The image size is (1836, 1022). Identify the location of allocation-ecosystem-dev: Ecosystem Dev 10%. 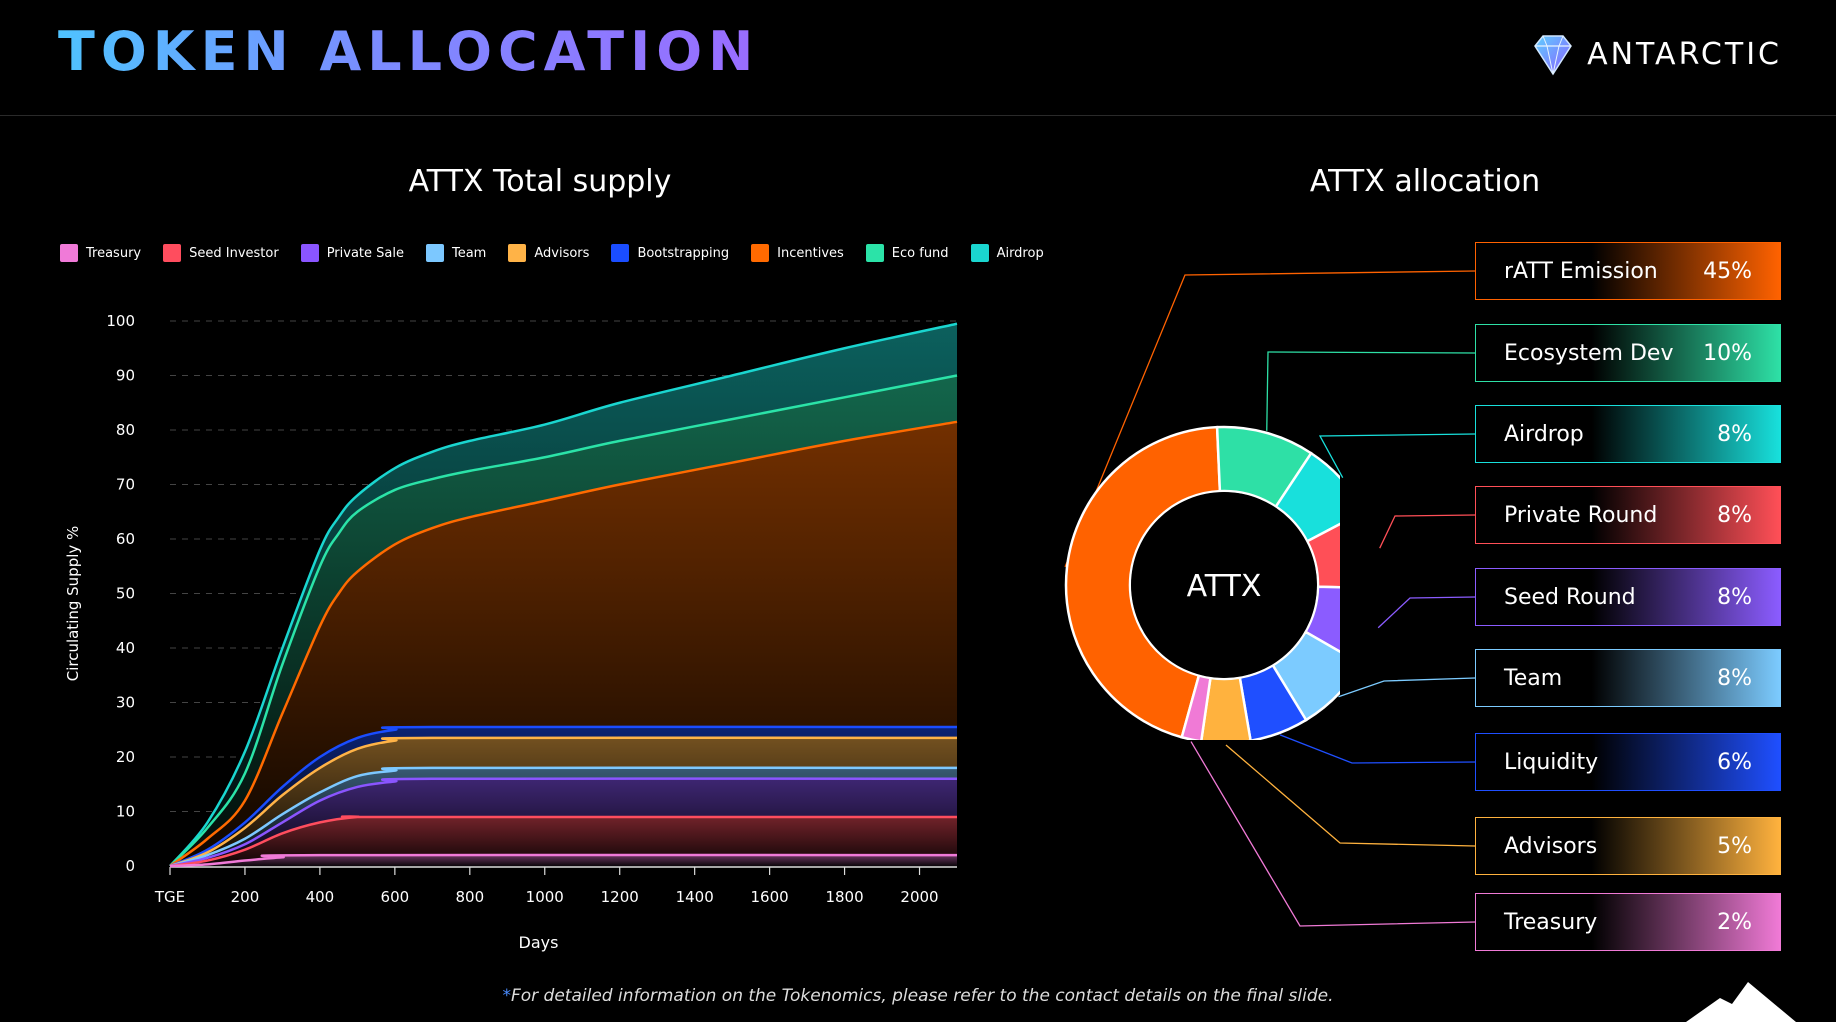
(1628, 353).